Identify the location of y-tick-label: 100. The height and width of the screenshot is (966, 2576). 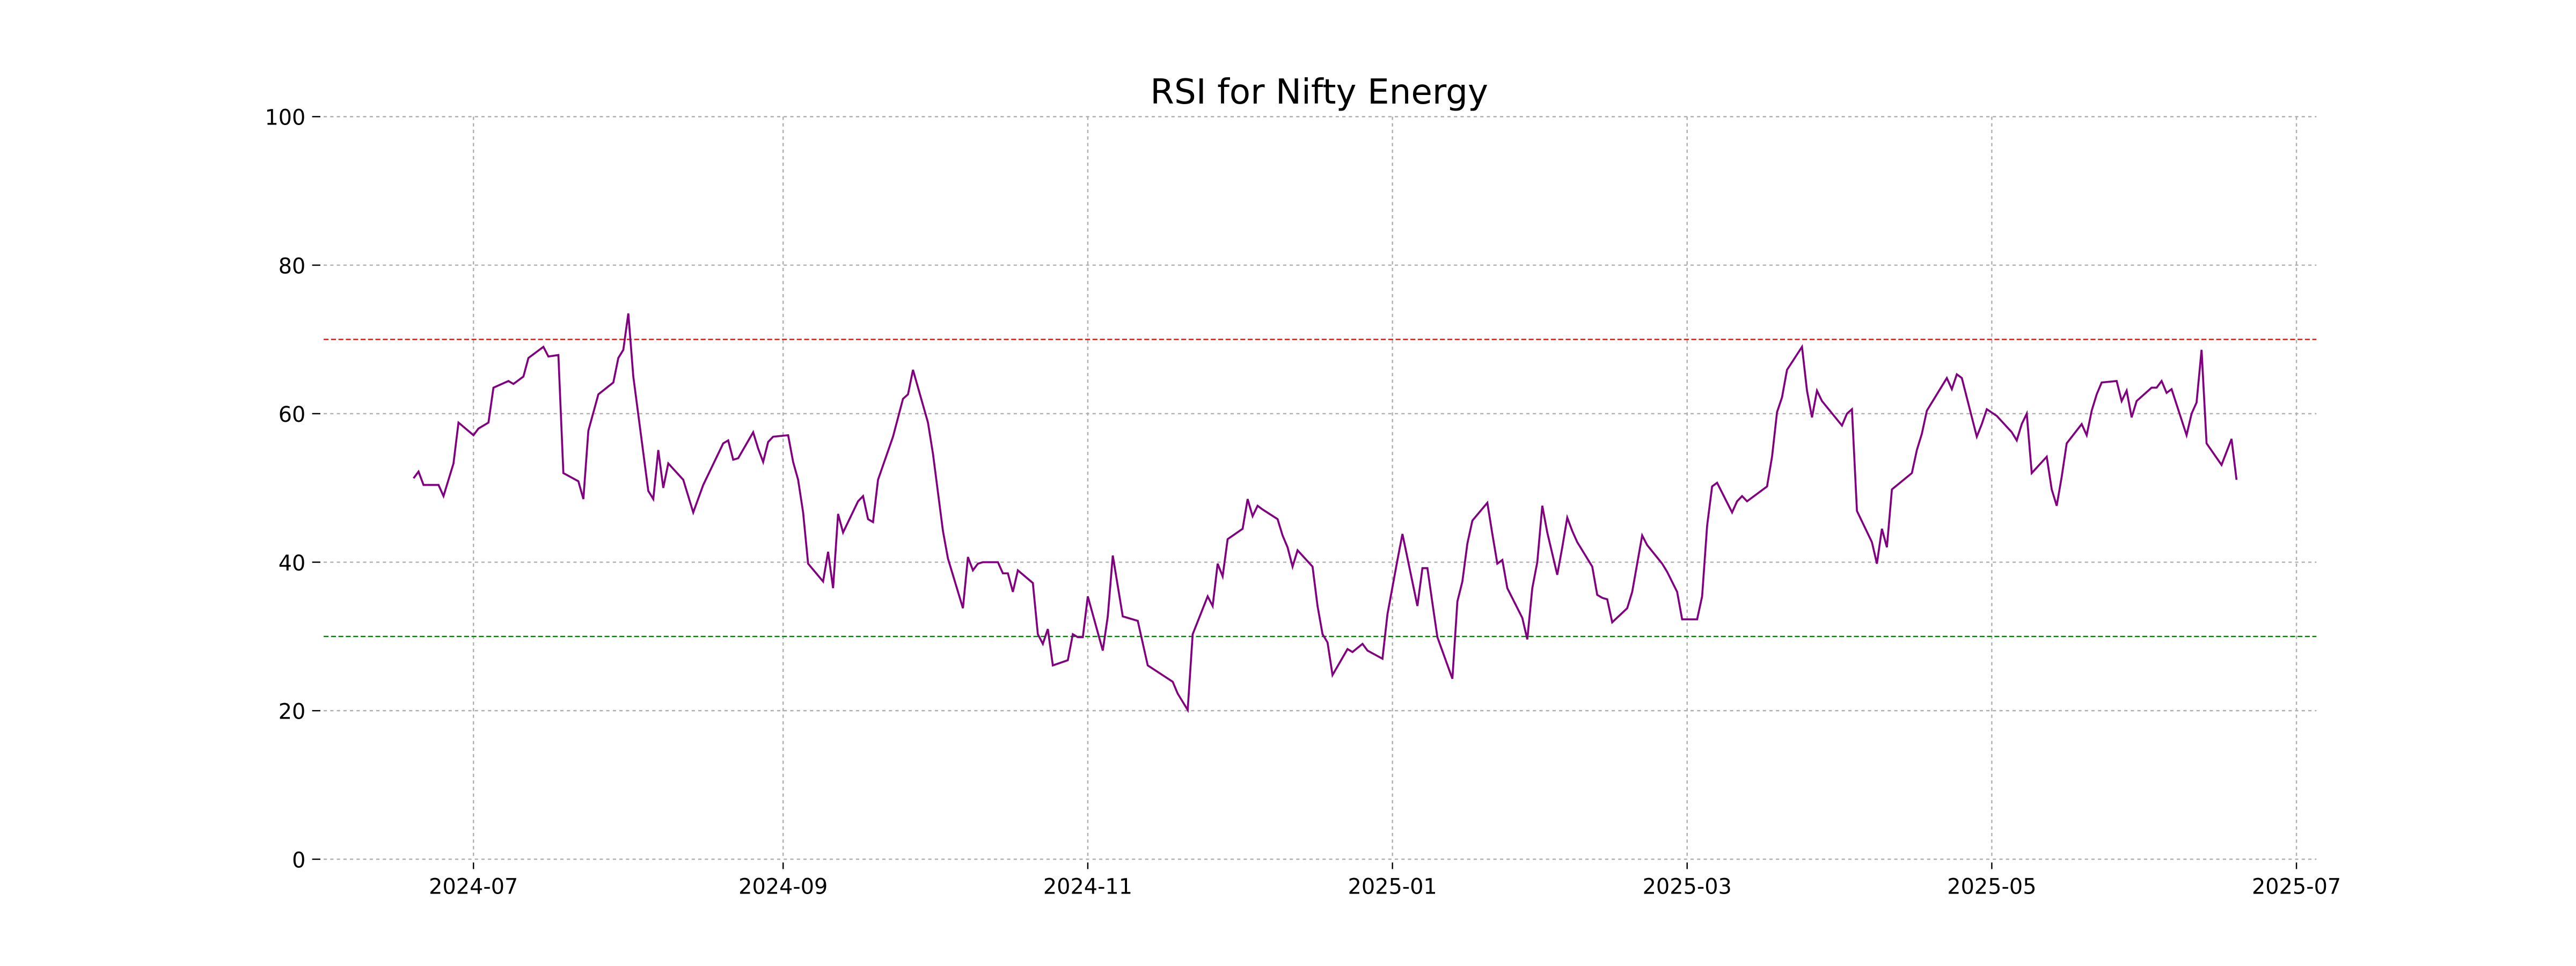
(285, 118).